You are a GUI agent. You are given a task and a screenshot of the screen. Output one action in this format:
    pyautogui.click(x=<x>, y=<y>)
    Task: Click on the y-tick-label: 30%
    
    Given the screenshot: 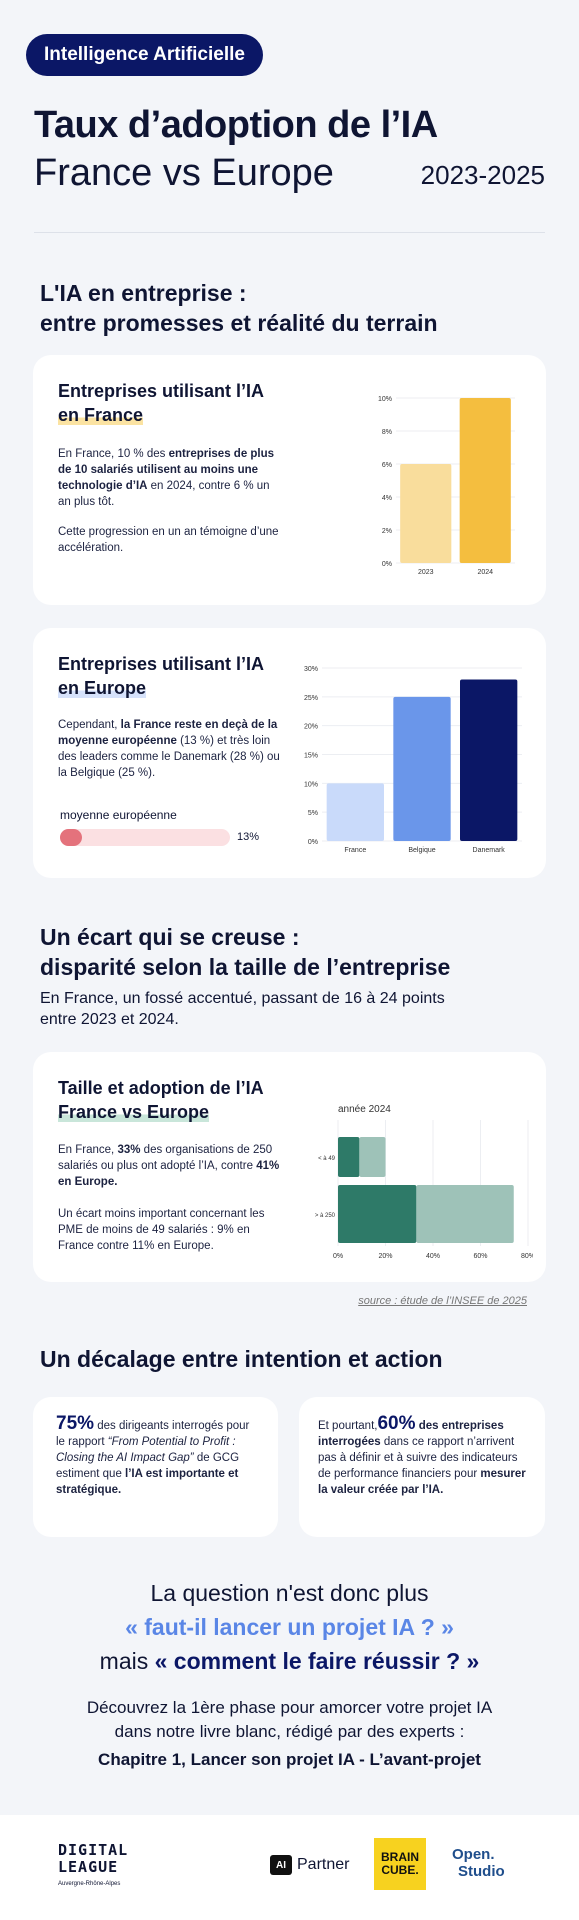 What is the action you would take?
    pyautogui.click(x=311, y=669)
    